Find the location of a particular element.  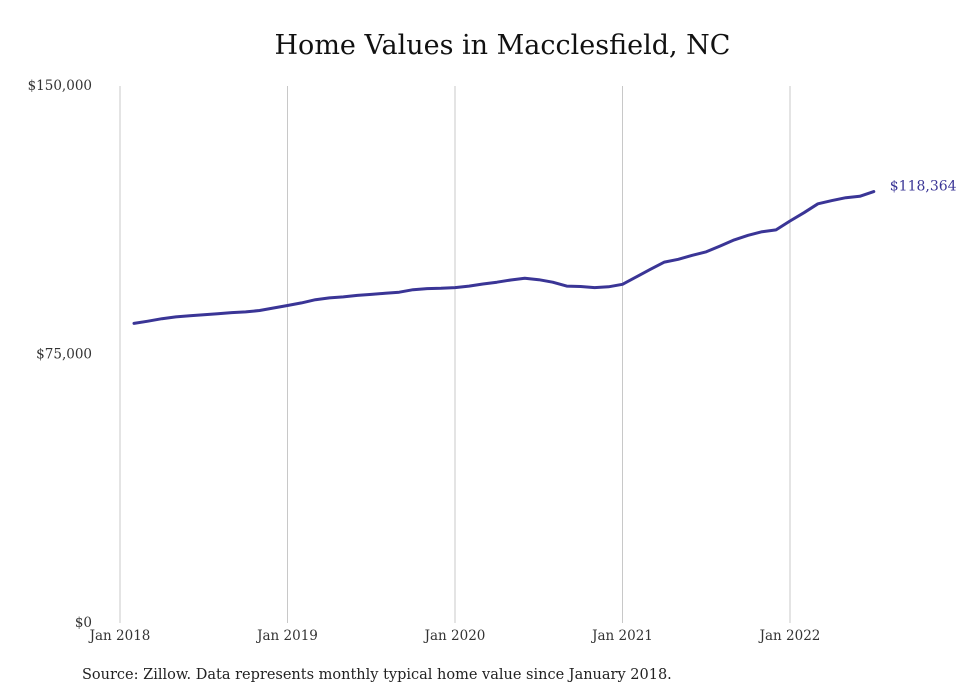

x-tick-label: Jan 2022 is located at coordinates (789, 636).